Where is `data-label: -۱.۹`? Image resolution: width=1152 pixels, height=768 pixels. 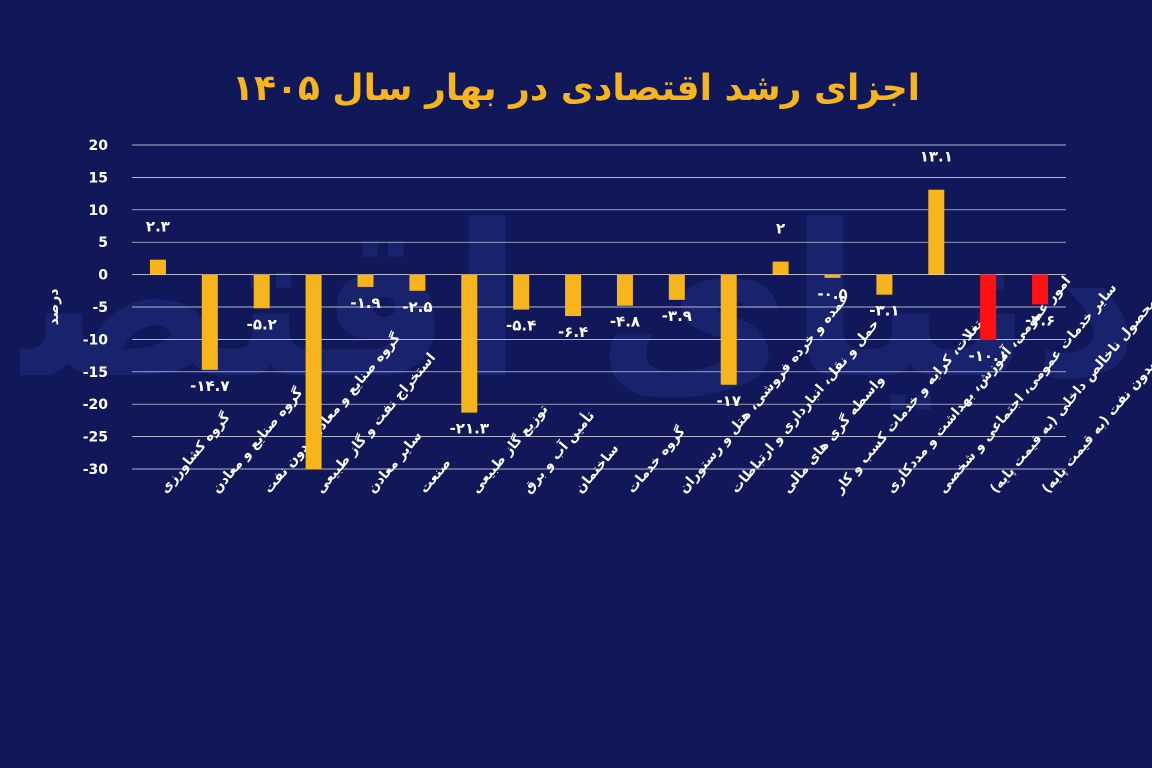
data-label: -۱.۹ is located at coordinates (365, 303).